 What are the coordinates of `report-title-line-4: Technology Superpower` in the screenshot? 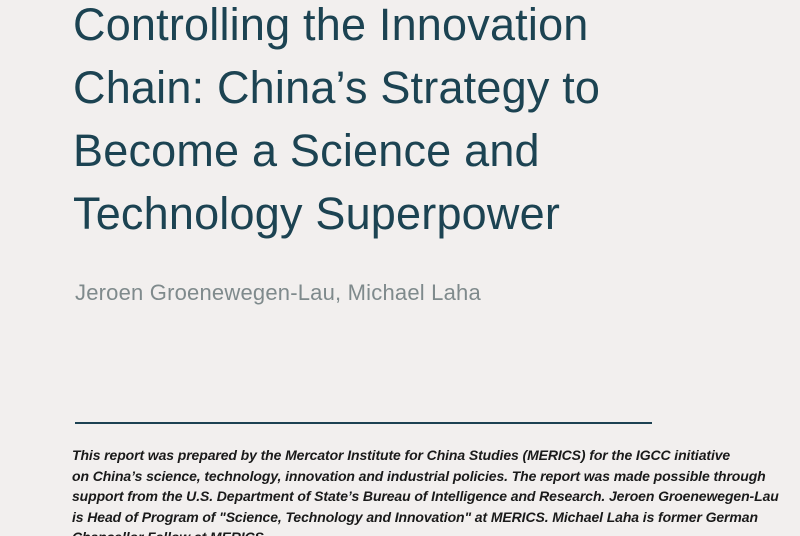 It's located at (317, 213).